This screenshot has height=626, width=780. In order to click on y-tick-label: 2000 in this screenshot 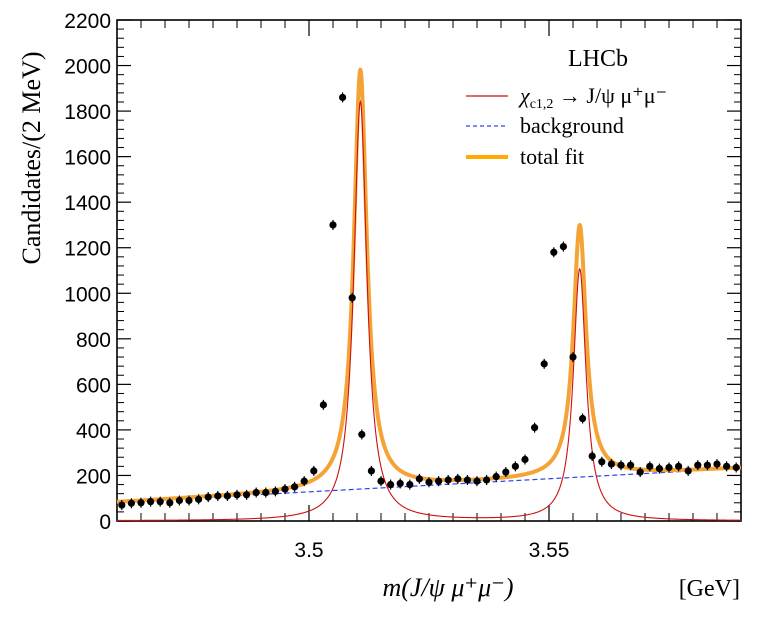, I will do `click(87, 67)`.